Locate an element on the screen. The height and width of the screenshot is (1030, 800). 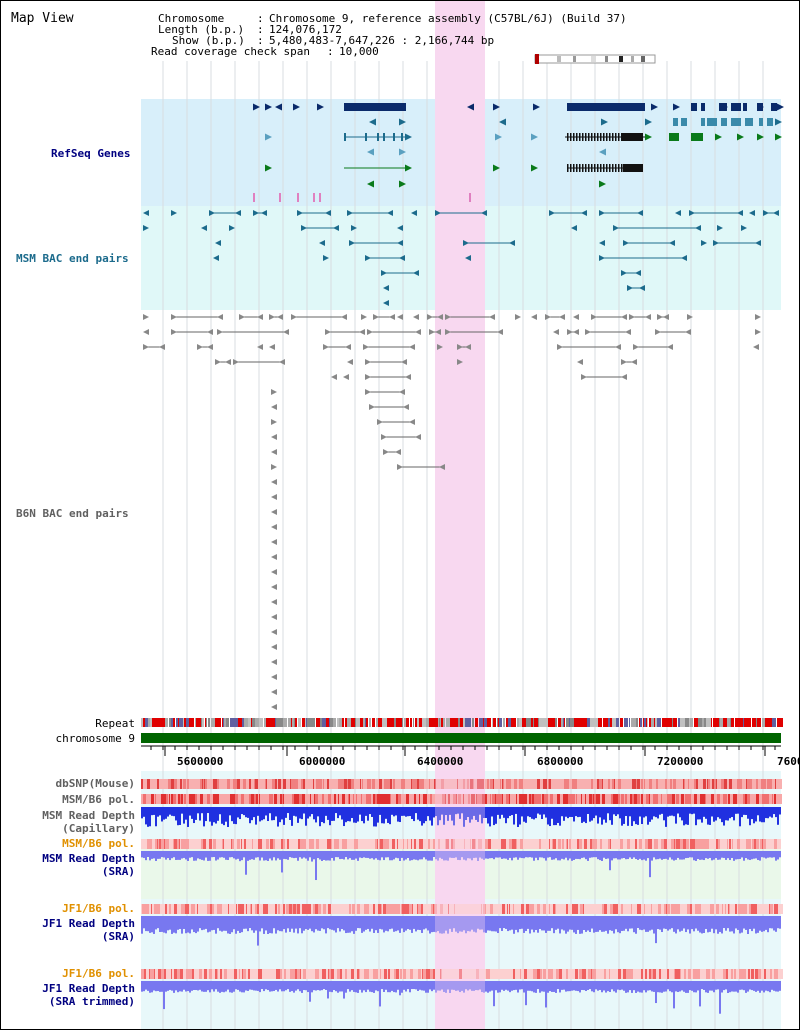
track-label-msm-depth-capillary: MSM Read Depth is located at coordinates (88, 815).